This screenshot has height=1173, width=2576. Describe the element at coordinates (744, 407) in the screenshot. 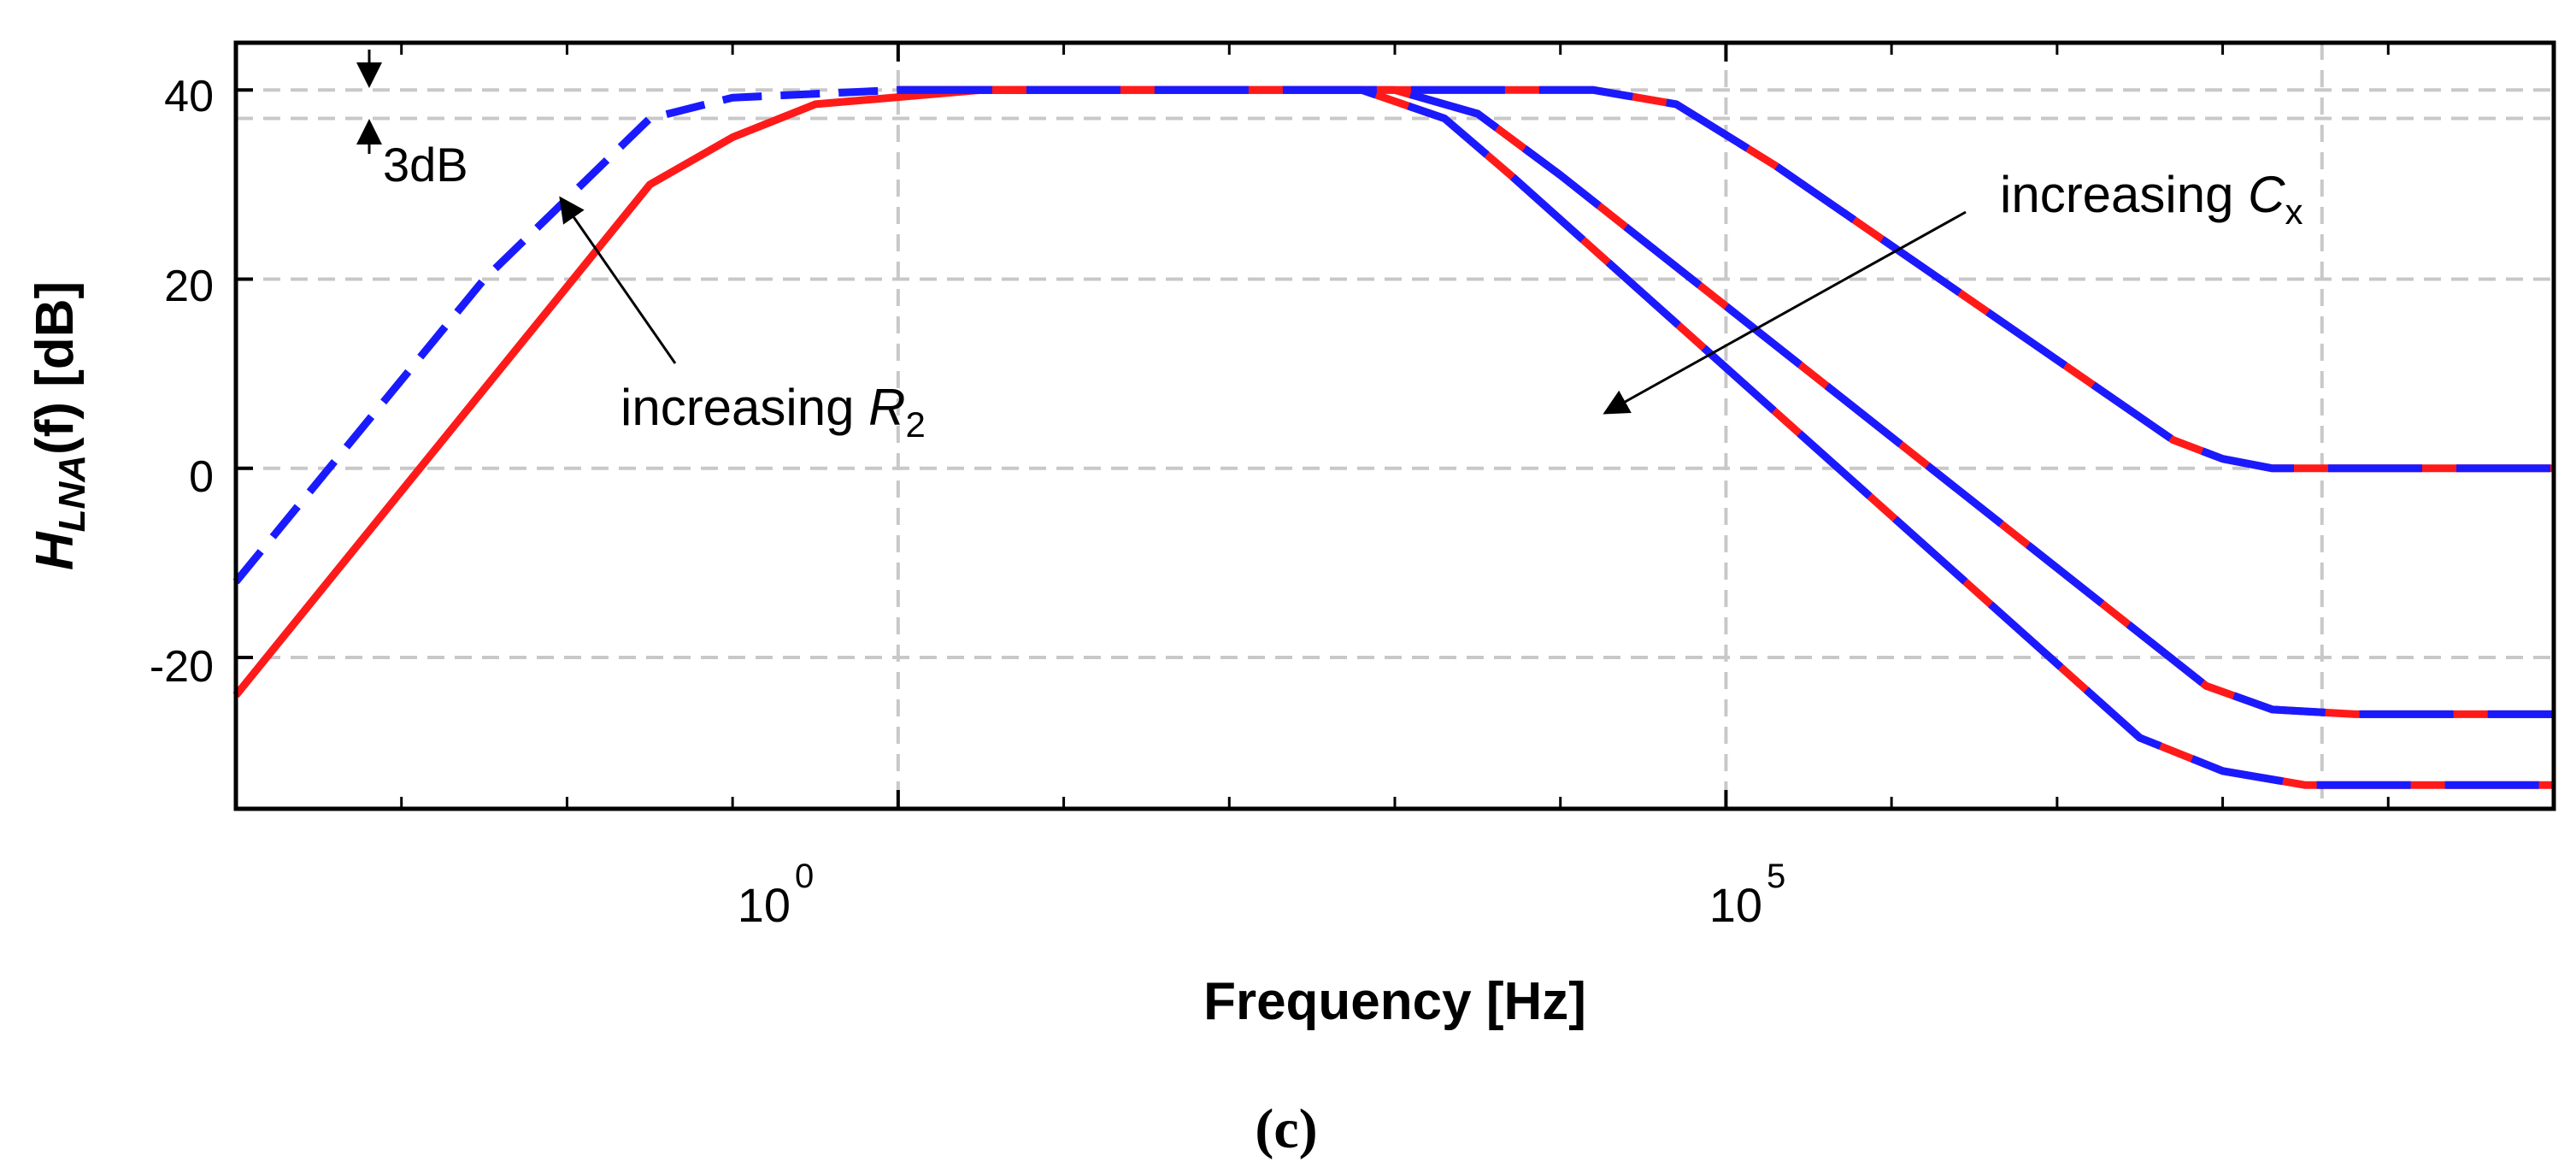

I see `annotation-r2-prefix: increasing` at that location.